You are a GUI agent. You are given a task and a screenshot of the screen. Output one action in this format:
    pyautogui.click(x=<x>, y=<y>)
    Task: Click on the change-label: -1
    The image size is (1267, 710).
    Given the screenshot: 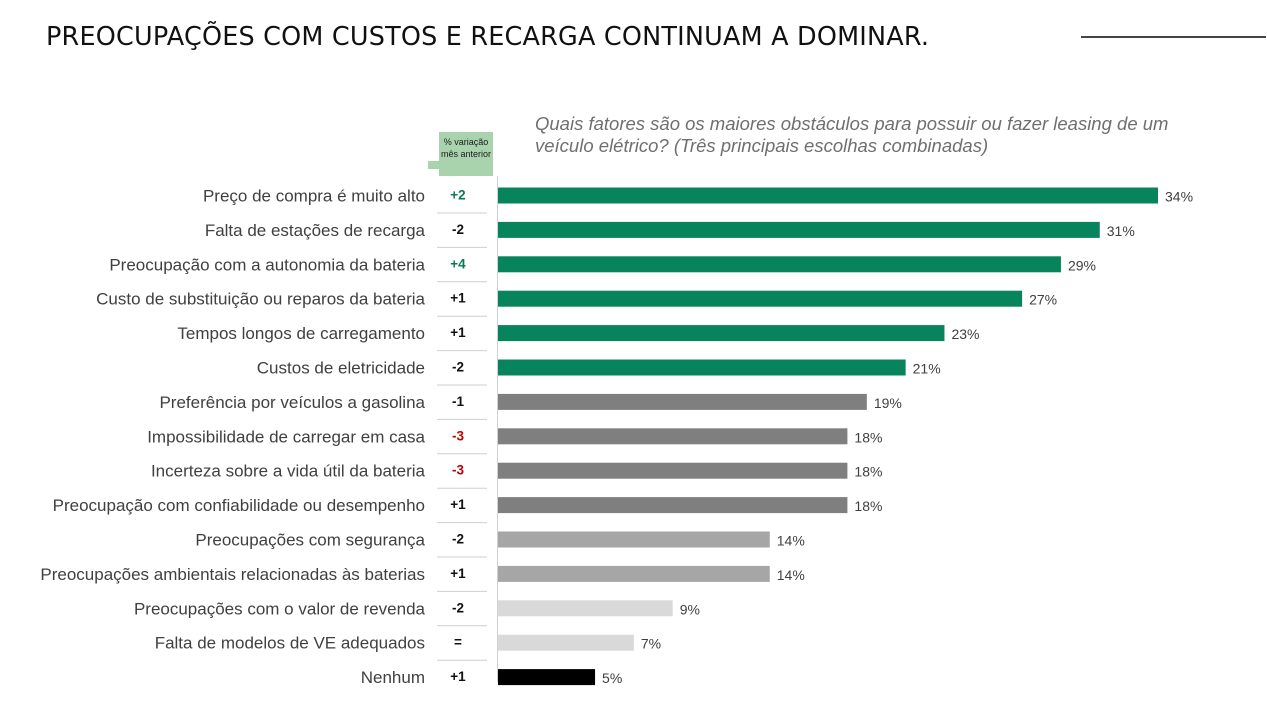 What is the action you would take?
    pyautogui.click(x=458, y=401)
    